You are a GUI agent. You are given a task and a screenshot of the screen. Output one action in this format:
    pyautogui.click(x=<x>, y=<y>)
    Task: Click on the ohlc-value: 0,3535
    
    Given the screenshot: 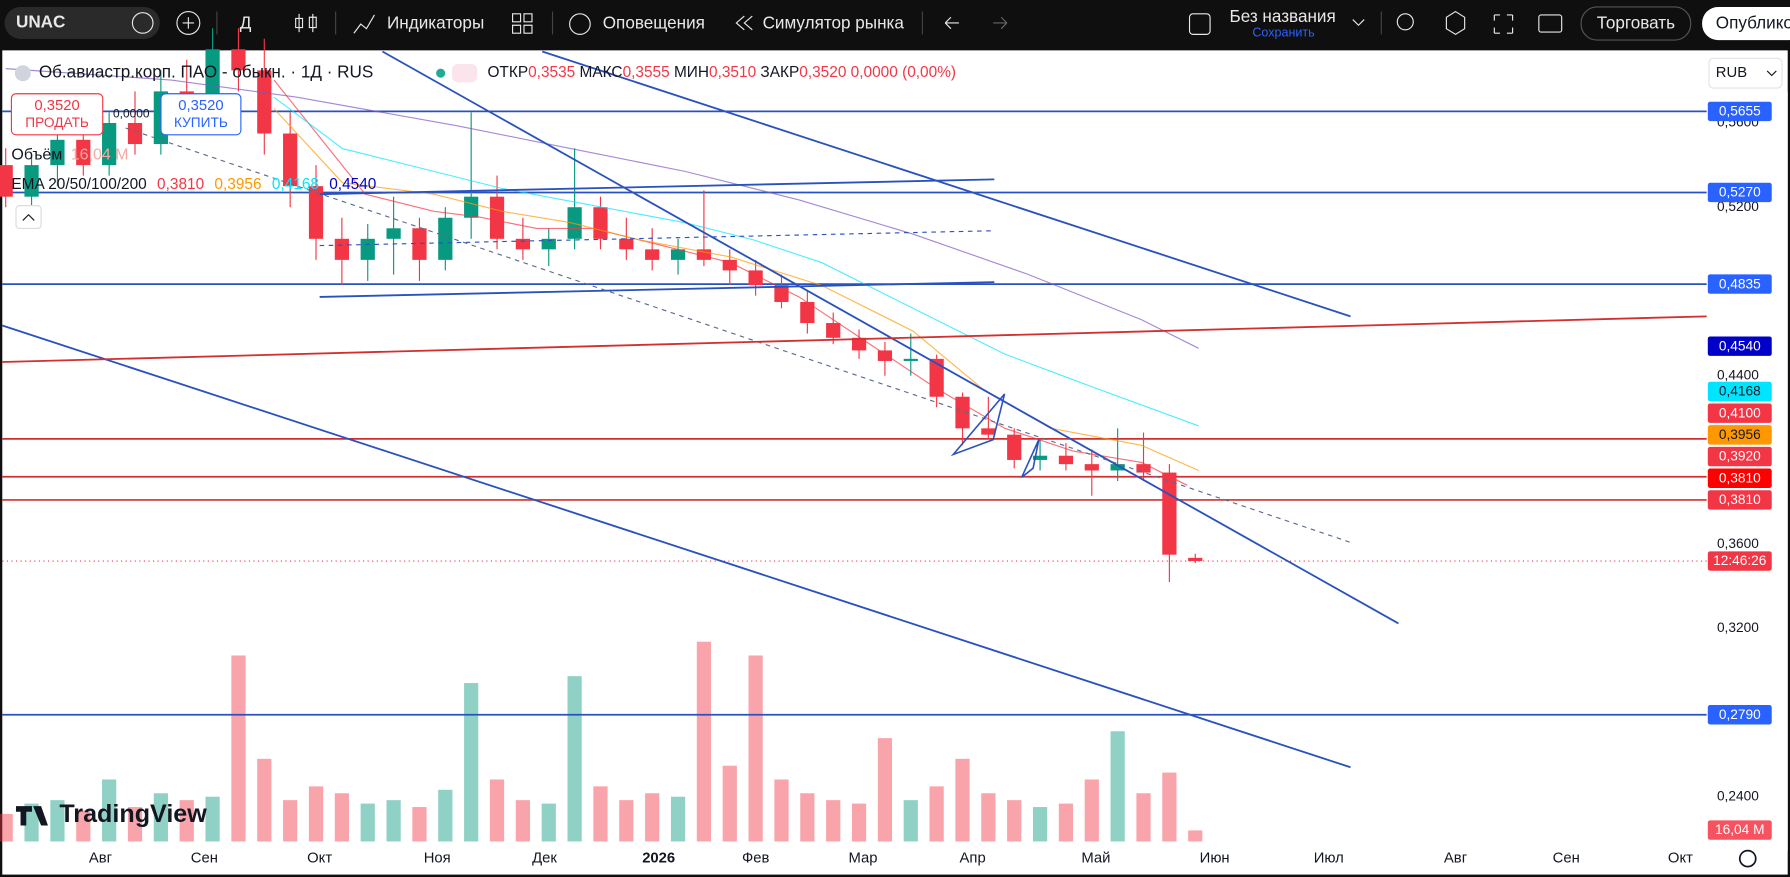 What is the action you would take?
    pyautogui.click(x=551, y=72)
    